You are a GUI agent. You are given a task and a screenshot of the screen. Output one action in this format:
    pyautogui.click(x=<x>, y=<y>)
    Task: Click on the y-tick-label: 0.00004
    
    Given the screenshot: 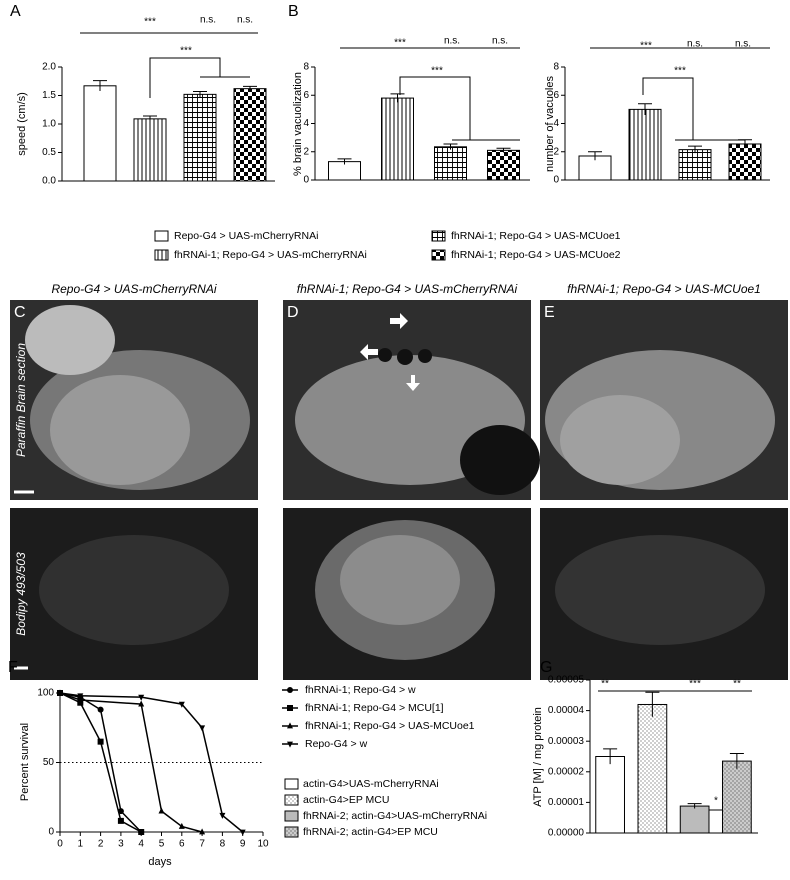 What is the action you would take?
    pyautogui.click(x=566, y=710)
    